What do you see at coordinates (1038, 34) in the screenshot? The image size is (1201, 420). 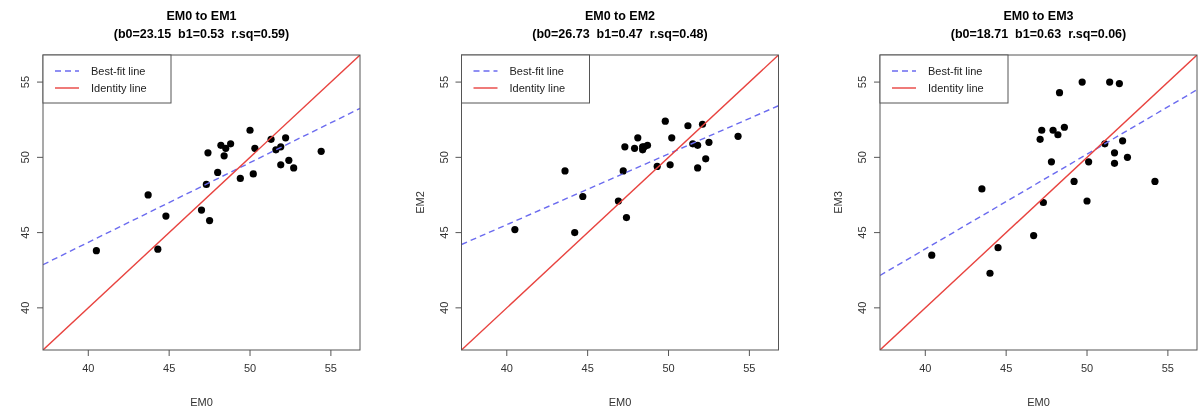 I see `chart-subtitle: (b0=18.71 b1=0.63 r.sq=0.06)` at bounding box center [1038, 34].